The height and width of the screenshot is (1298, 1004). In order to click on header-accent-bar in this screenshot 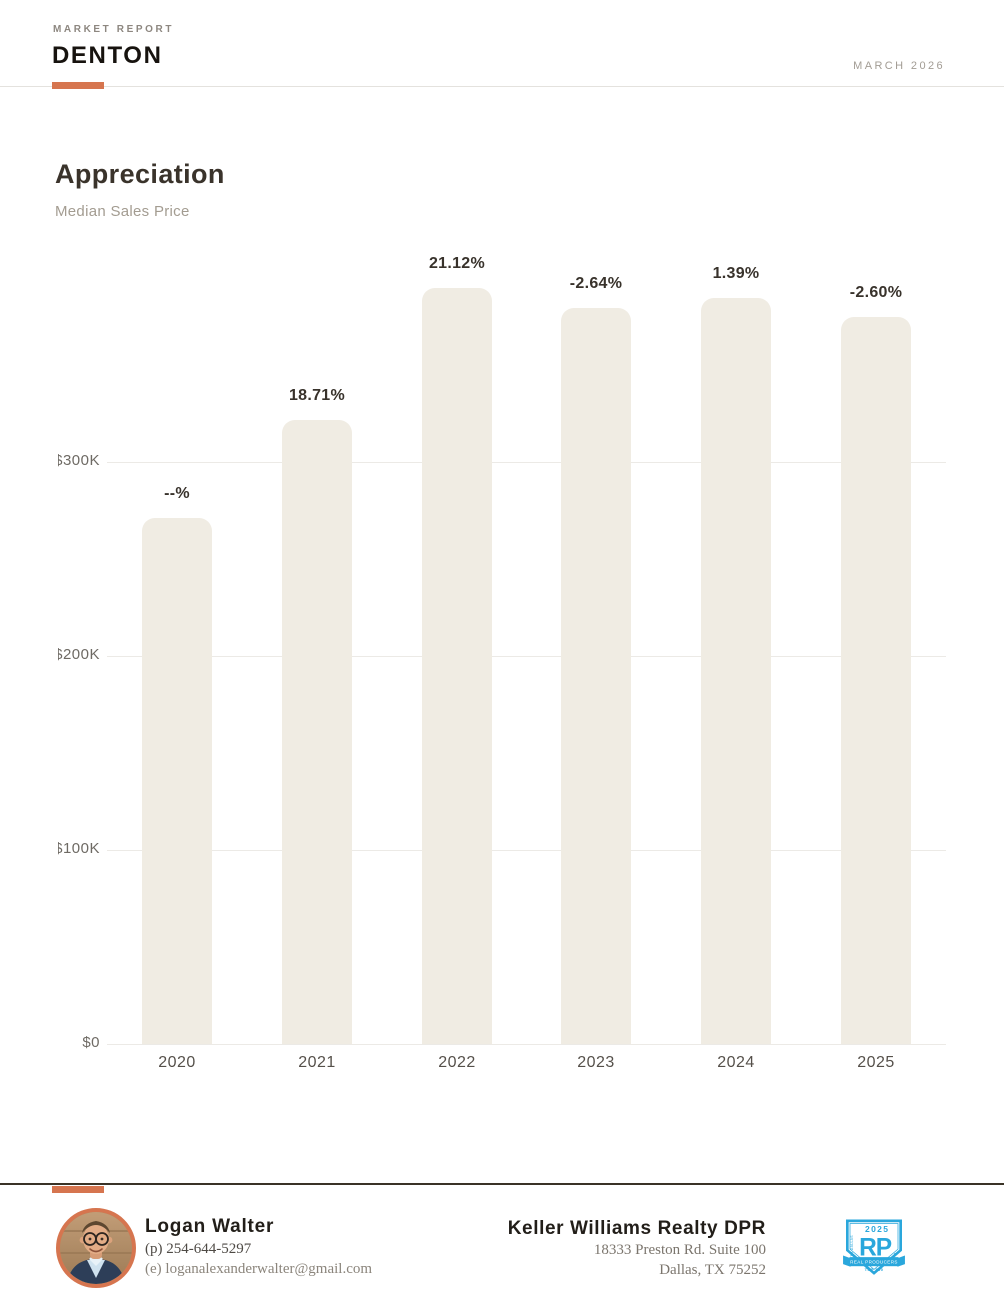, I will do `click(78, 85)`.